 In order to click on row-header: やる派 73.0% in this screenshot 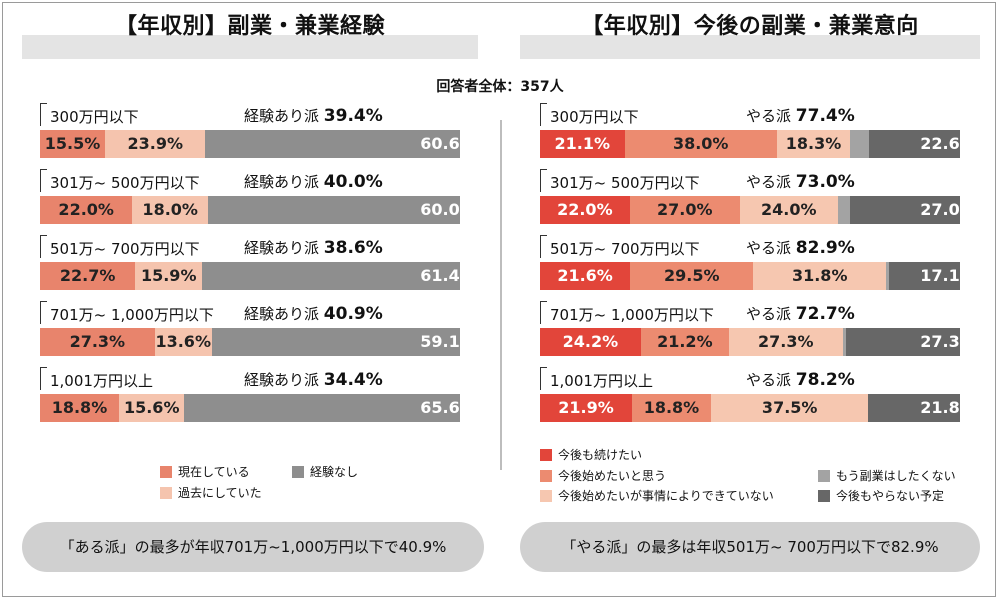, I will do `click(800, 181)`.